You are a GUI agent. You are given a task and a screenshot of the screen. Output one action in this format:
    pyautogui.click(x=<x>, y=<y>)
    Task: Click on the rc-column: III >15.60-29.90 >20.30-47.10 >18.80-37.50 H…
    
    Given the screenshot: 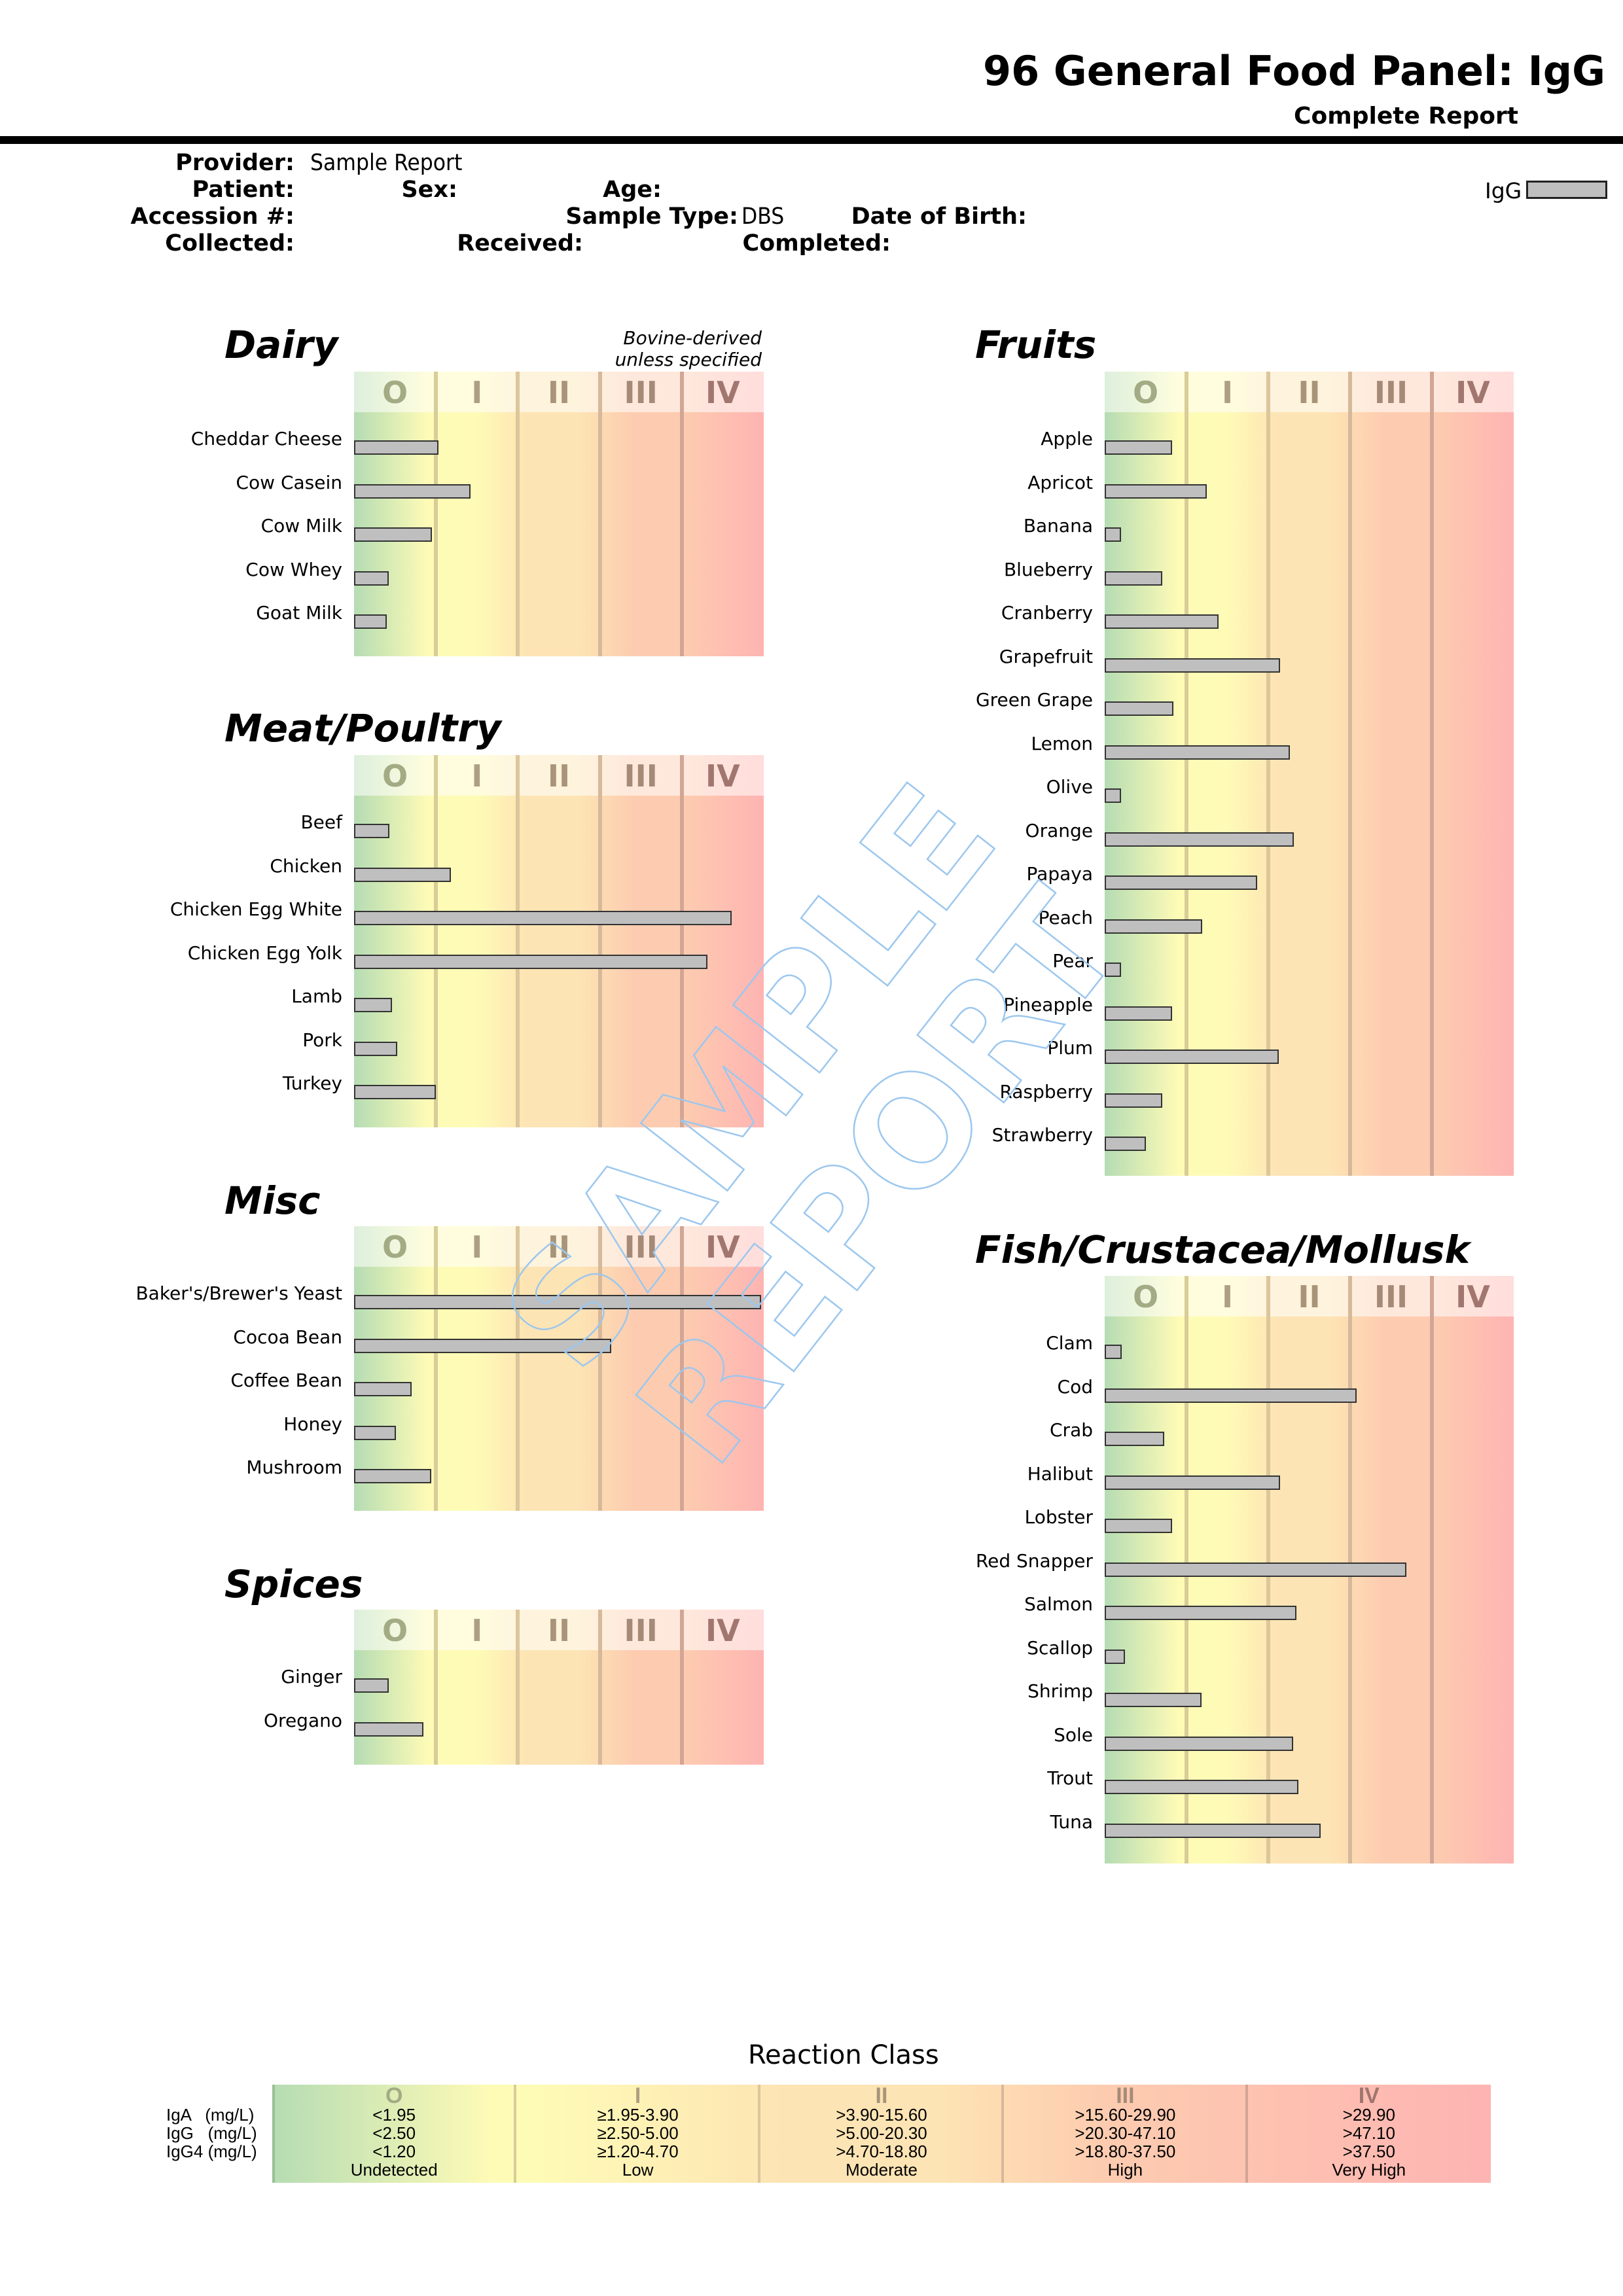 What is the action you would take?
    pyautogui.click(x=1125, y=2134)
    